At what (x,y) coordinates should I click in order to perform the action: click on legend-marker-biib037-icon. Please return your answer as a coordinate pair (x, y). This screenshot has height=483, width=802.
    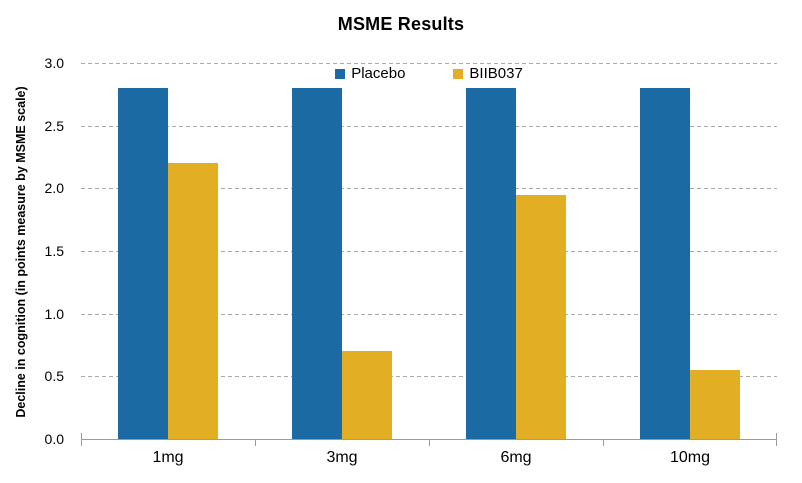
    Looking at the image, I should click on (458, 73).